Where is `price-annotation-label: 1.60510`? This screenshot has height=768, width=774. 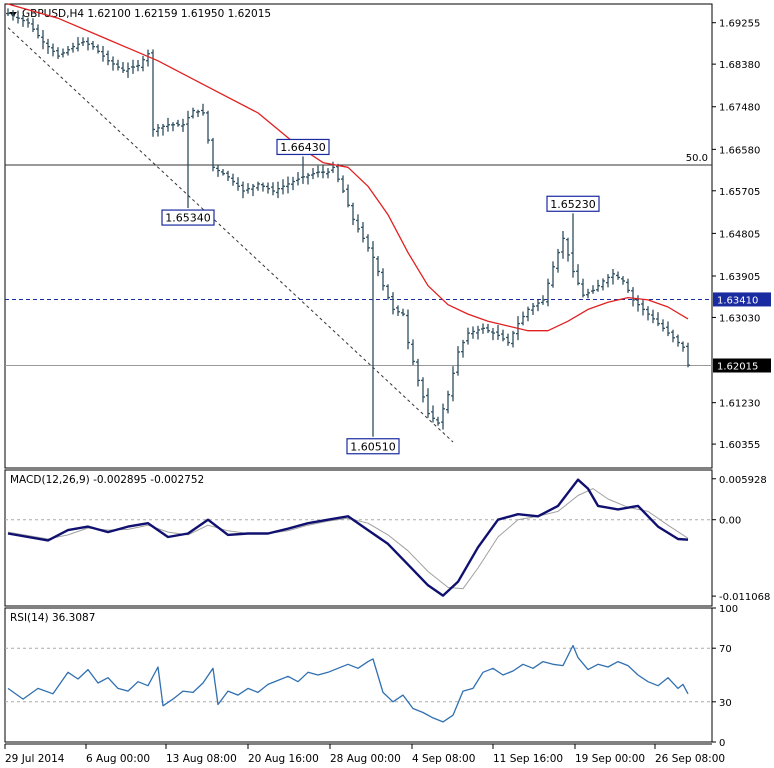 price-annotation-label: 1.60510 is located at coordinates (373, 446).